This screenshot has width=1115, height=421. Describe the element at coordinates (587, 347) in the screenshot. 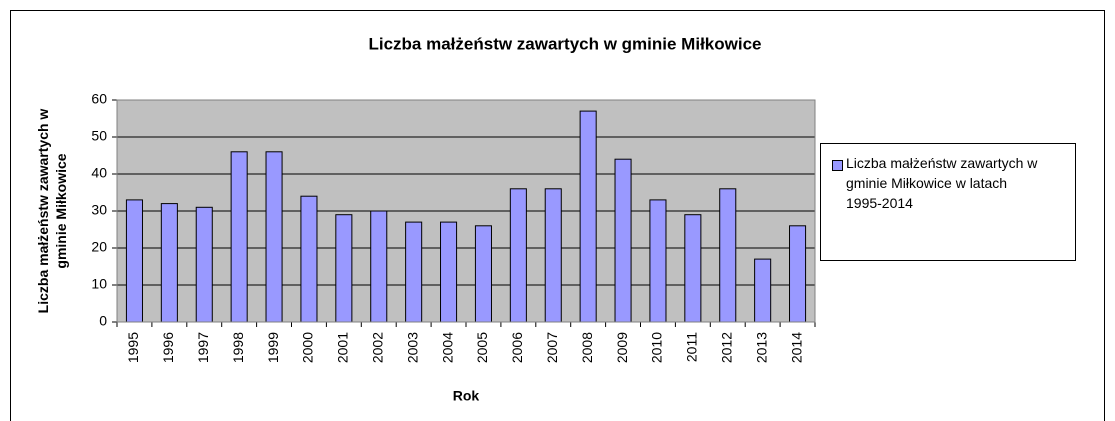

I see `x-tick-label: 2008` at that location.